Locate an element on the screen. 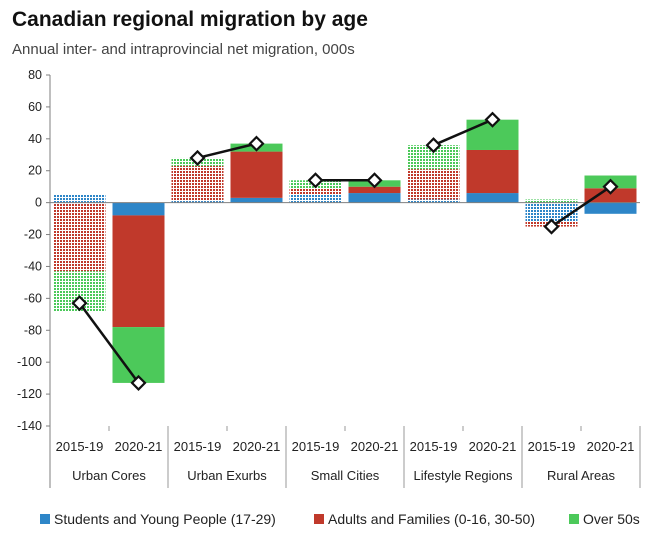 This screenshot has height=548, width=664. x-group-label: Lifestyle Regions is located at coordinates (463, 475).